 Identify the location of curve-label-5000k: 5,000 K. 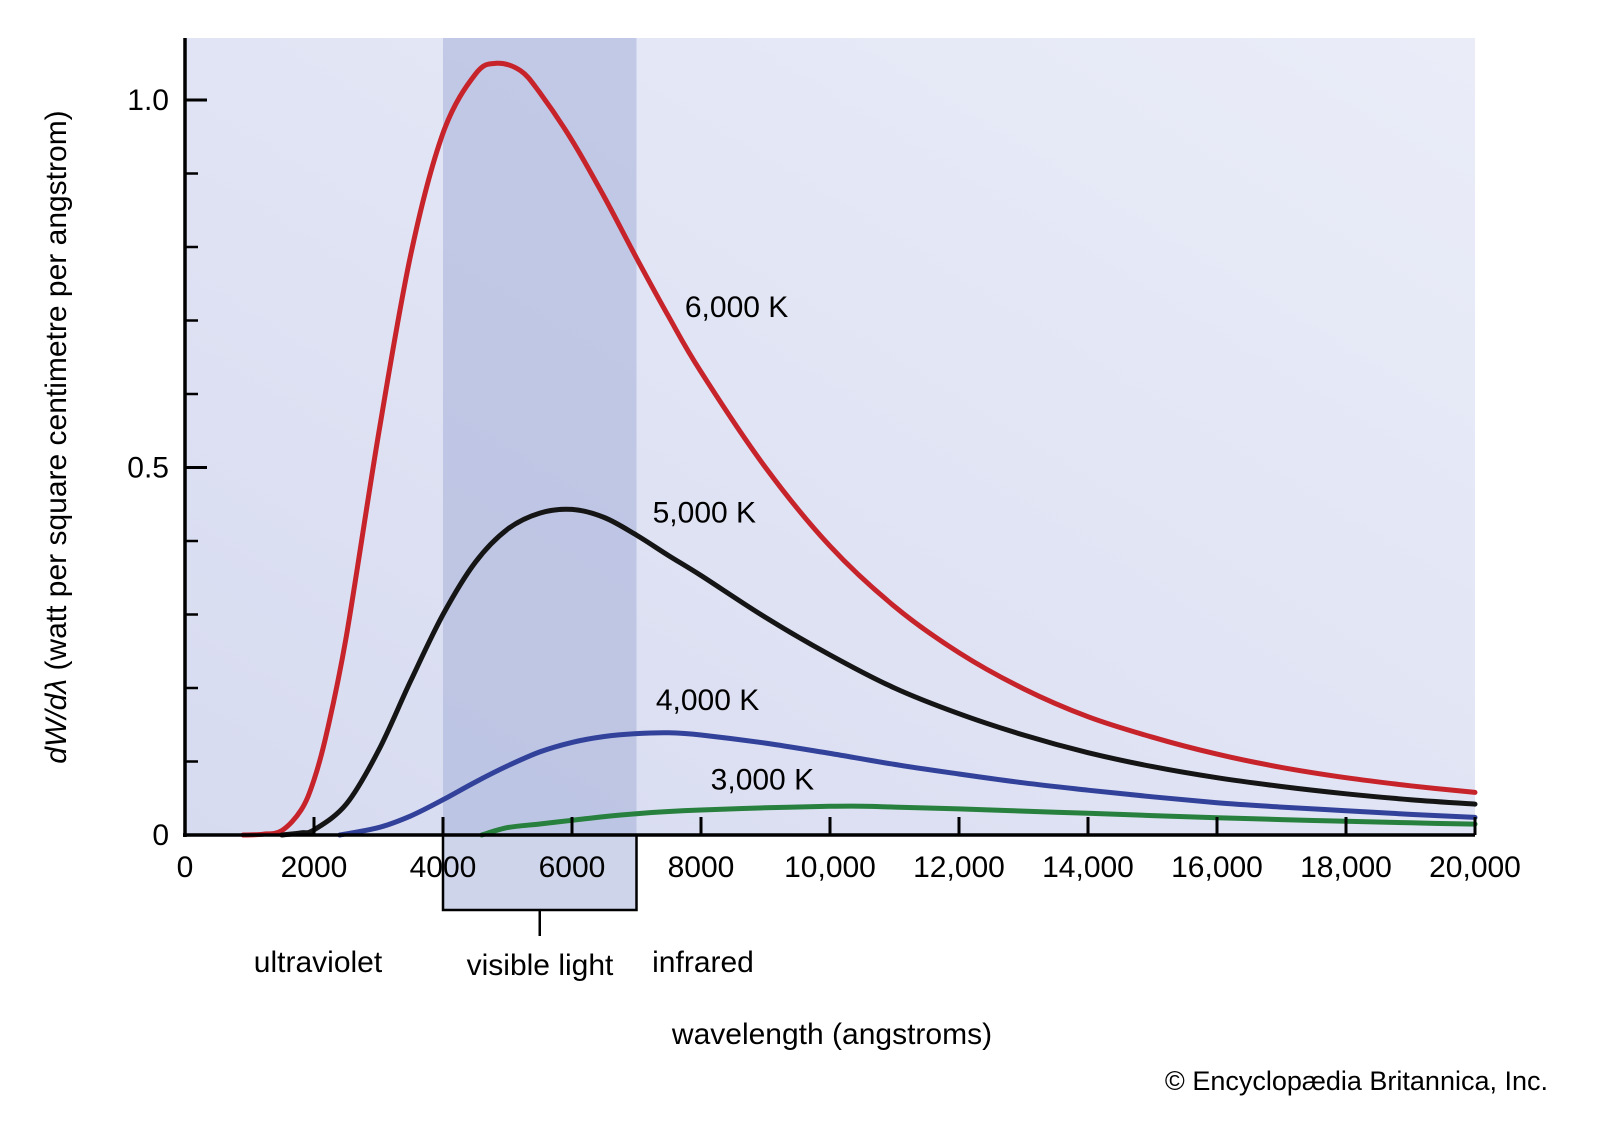
(704, 513).